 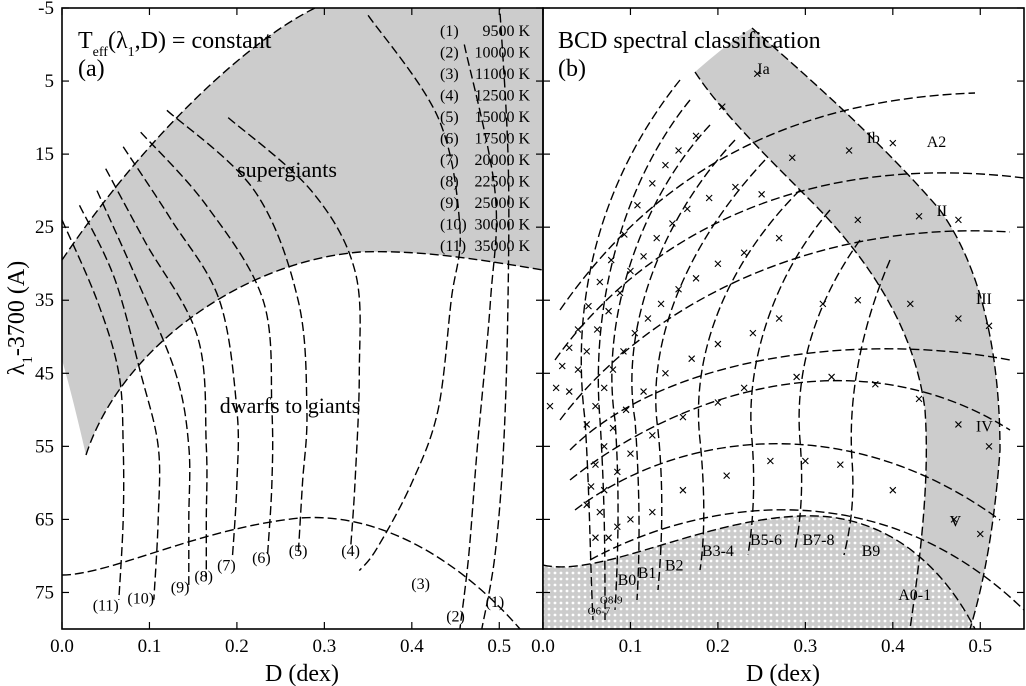 I want to click on legend-id: (2), so click(x=449, y=53).